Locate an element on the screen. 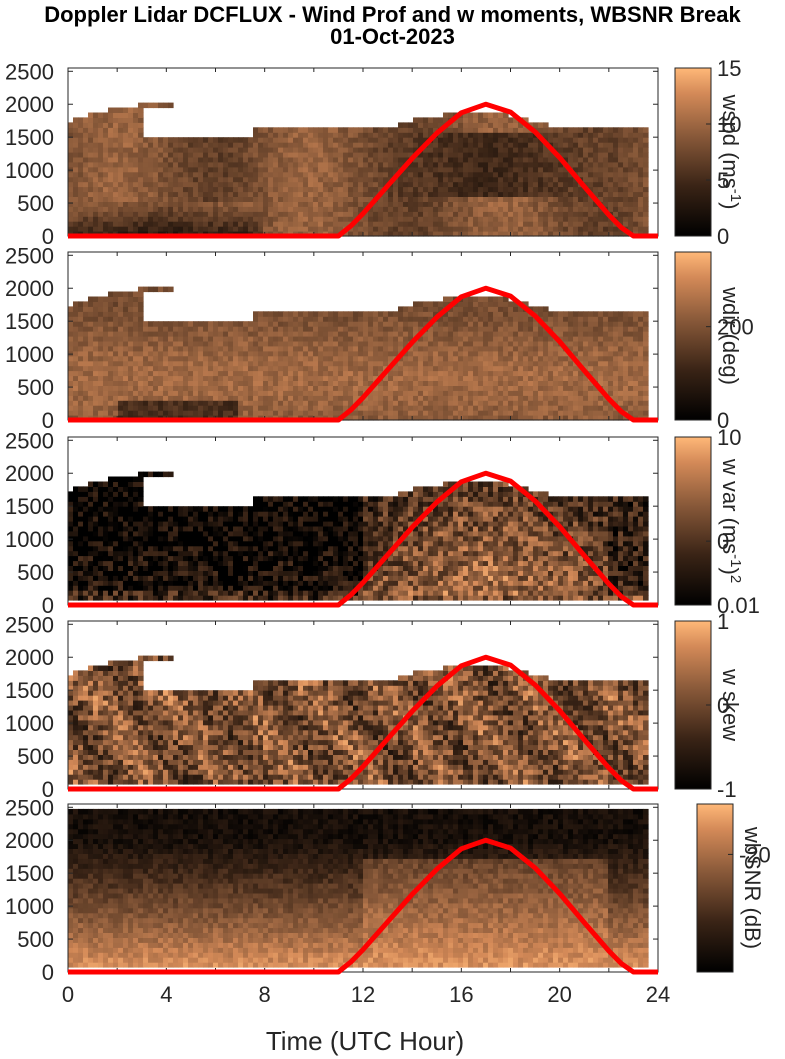 The height and width of the screenshot is (1059, 785). colorbar-tick-label: 200 is located at coordinates (735, 327).